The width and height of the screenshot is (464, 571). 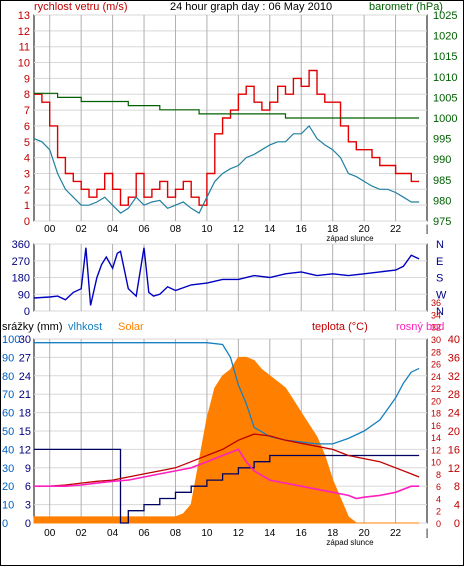 What do you see at coordinates (24, 295) in the screenshot?
I see `direction-tick-label: 90` at bounding box center [24, 295].